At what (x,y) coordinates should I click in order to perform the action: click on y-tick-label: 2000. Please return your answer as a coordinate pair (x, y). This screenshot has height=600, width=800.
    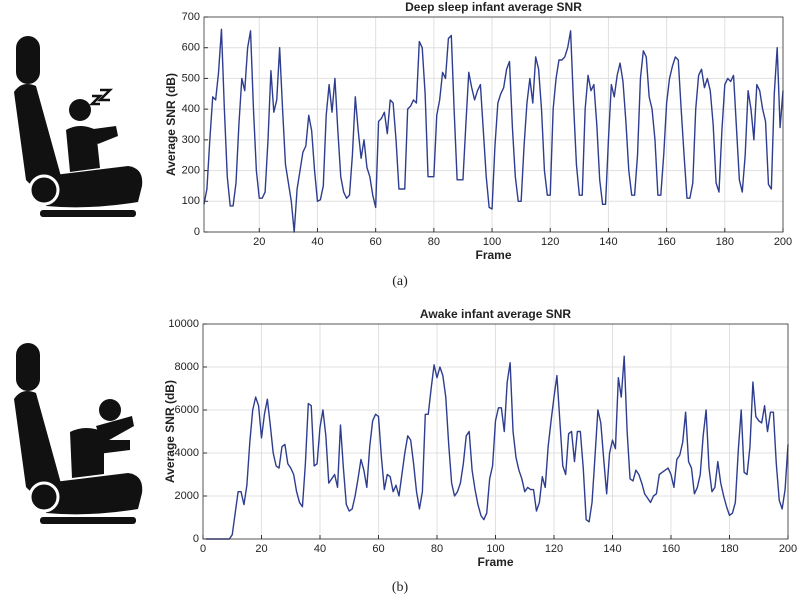
    Looking at the image, I should click on (187, 496).